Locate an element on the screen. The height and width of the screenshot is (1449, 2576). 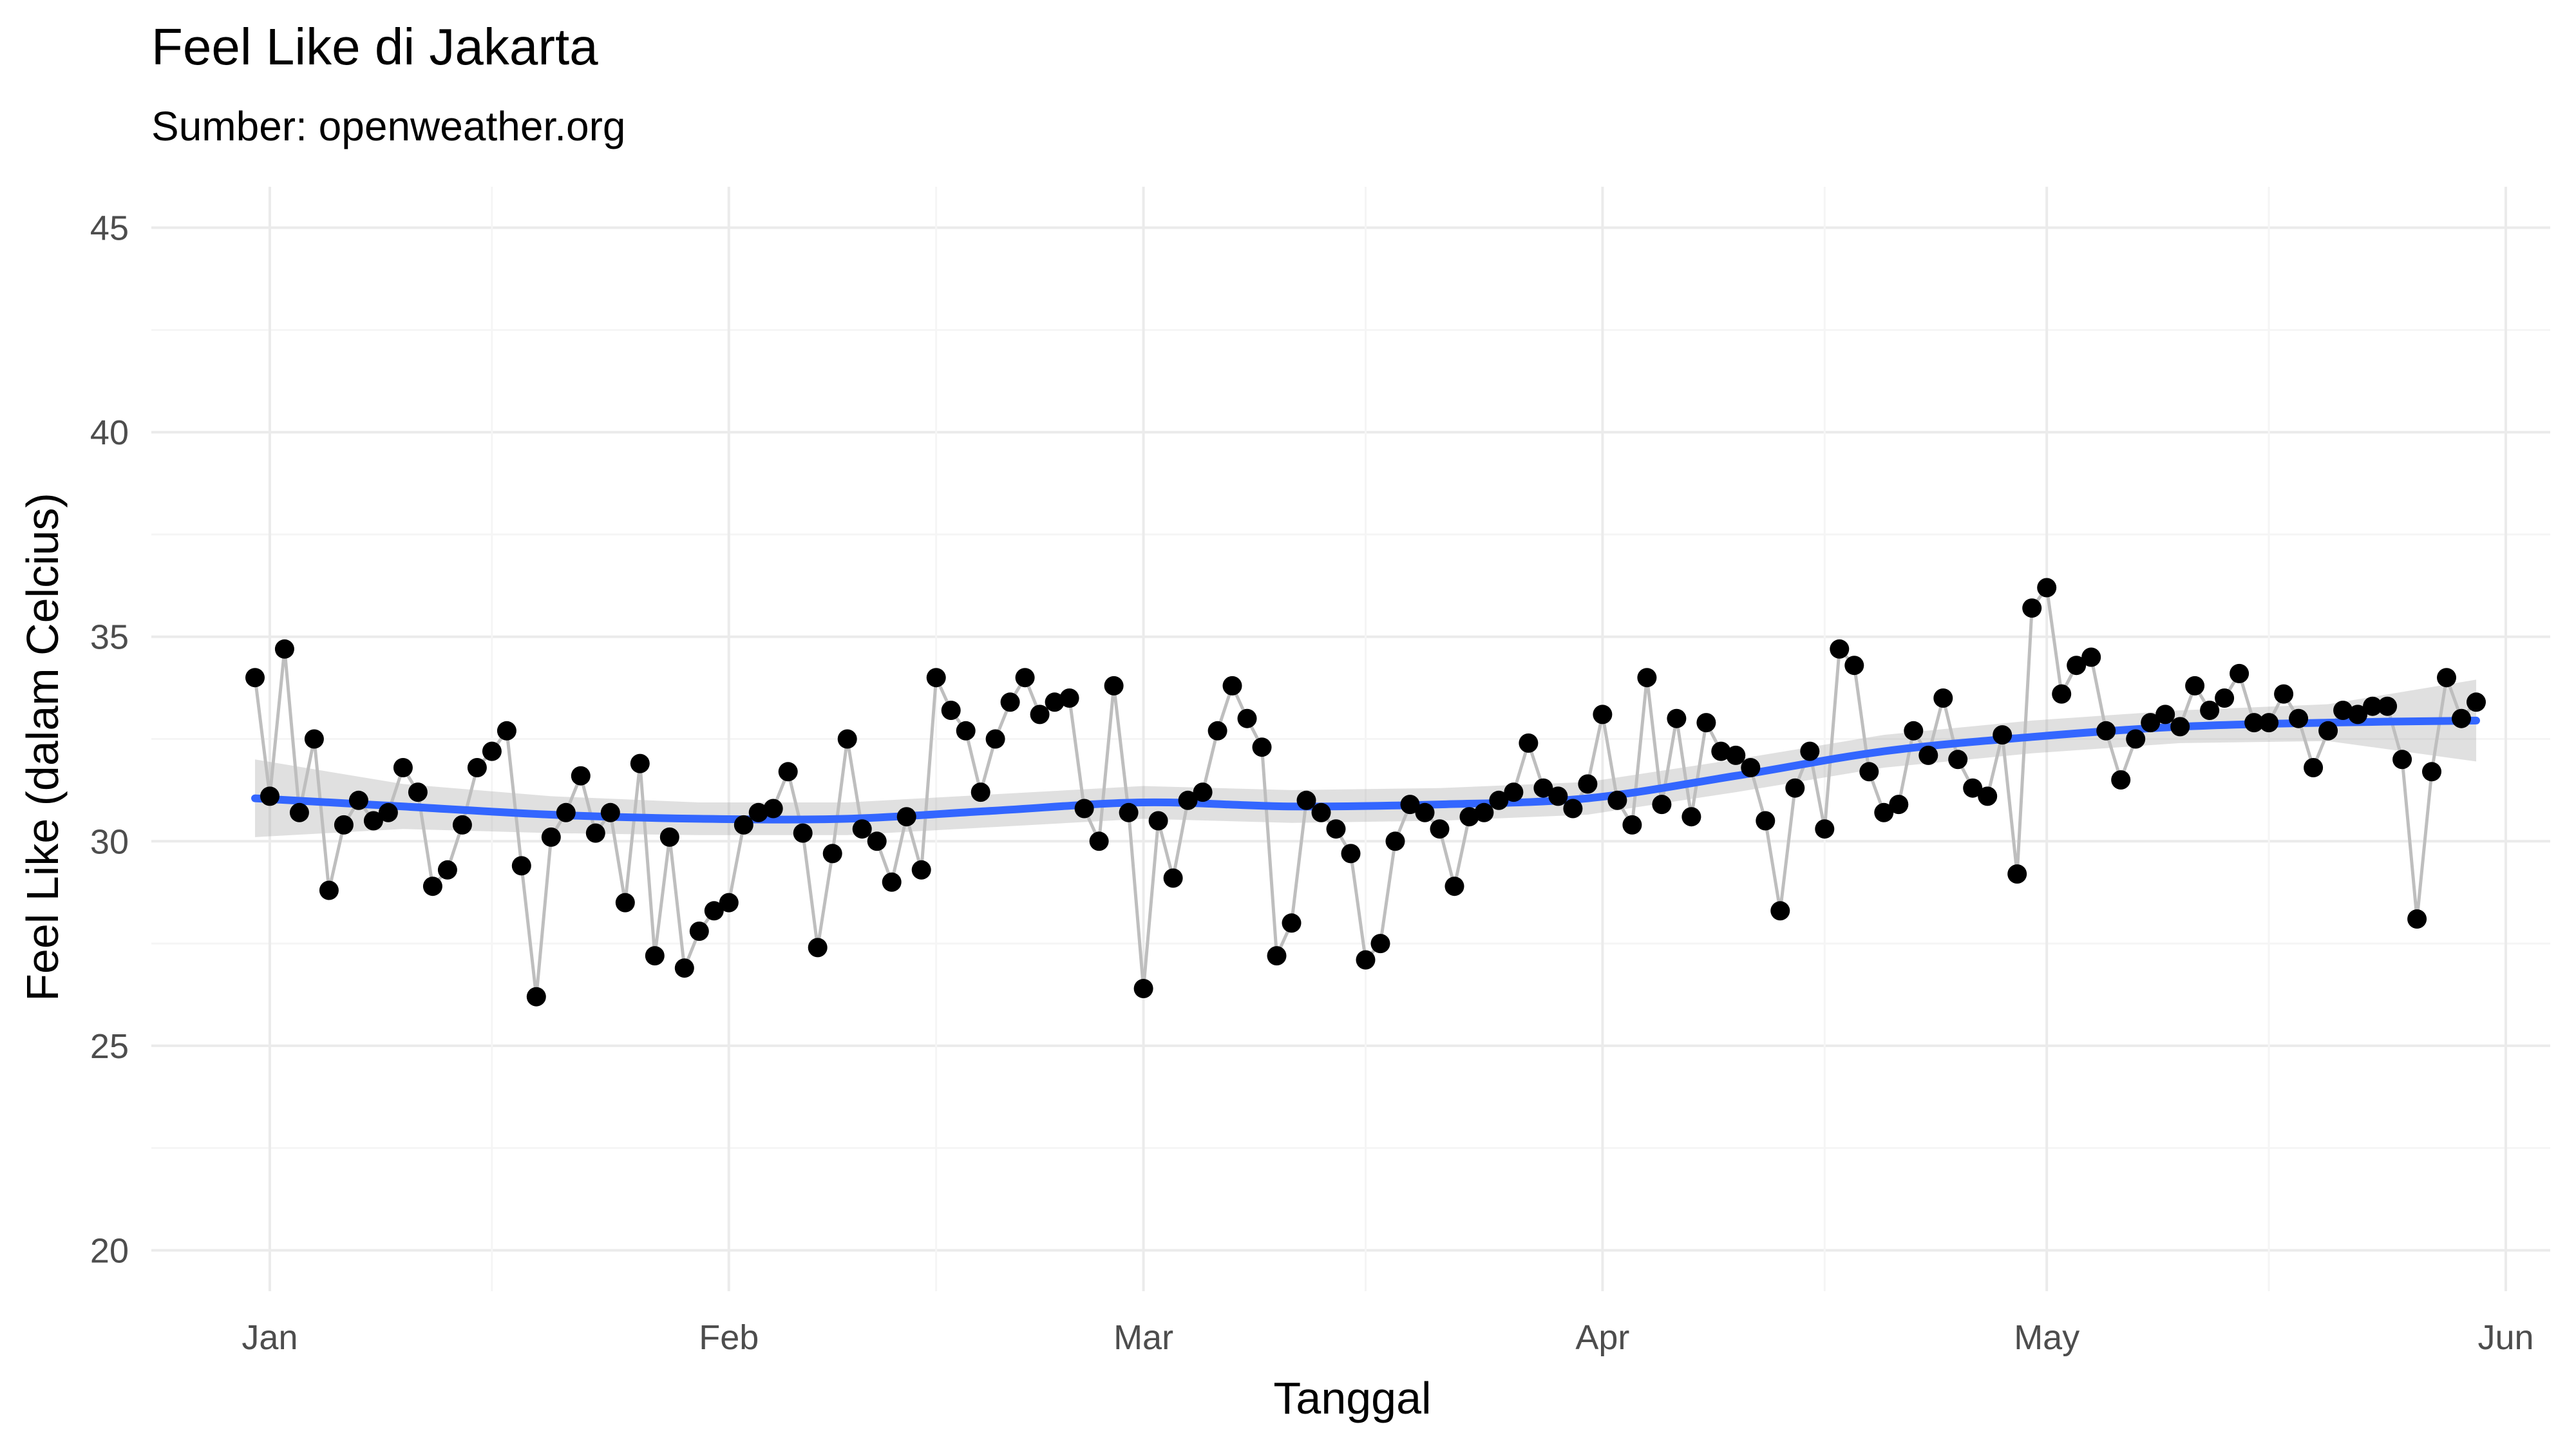
x-tick-label: Apr is located at coordinates (1602, 1337).